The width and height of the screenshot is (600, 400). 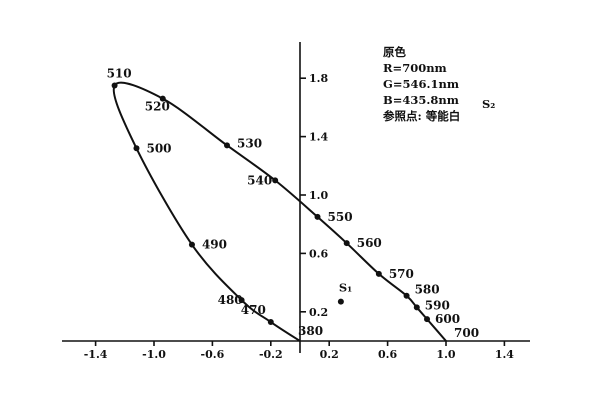 What do you see at coordinates (466, 333) in the screenshot?
I see `wavelength-label: 700` at bounding box center [466, 333].